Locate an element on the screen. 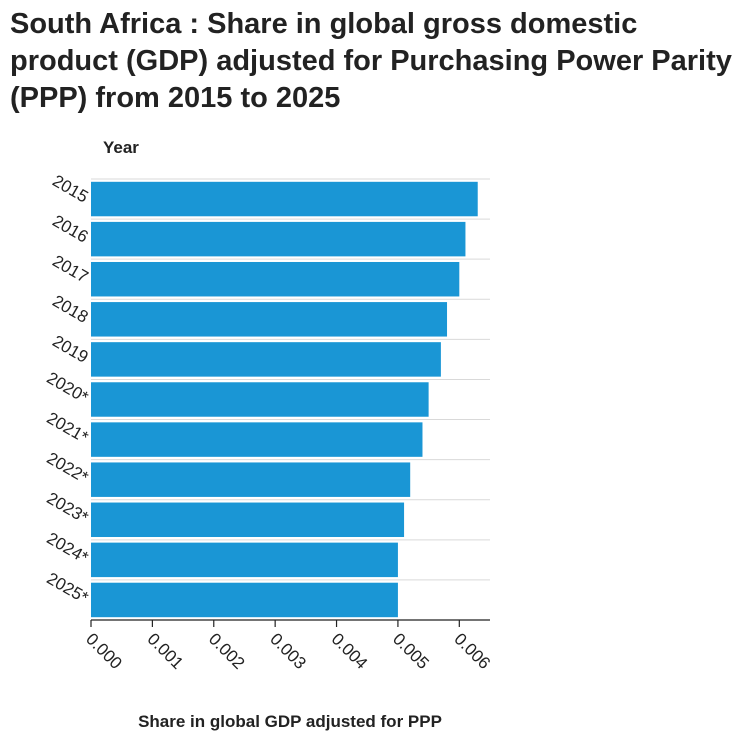  bar-2018 is located at coordinates (269, 319).